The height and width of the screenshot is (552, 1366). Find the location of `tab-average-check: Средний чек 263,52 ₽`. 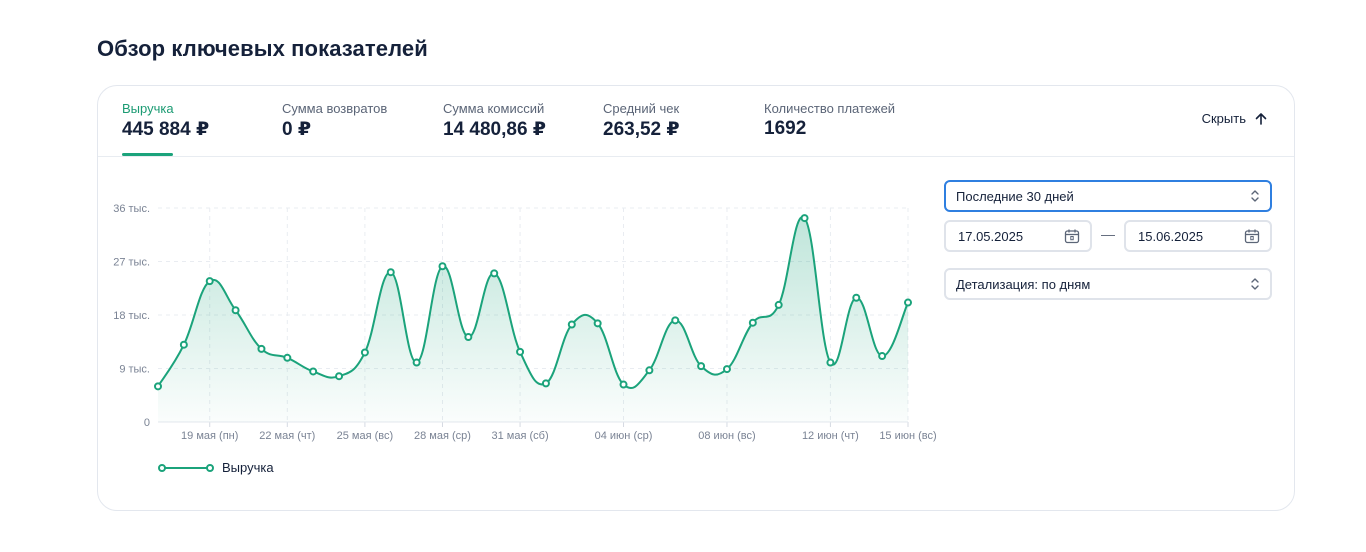

tab-average-check: Средний чек 263,52 ₽ is located at coordinates (641, 121).